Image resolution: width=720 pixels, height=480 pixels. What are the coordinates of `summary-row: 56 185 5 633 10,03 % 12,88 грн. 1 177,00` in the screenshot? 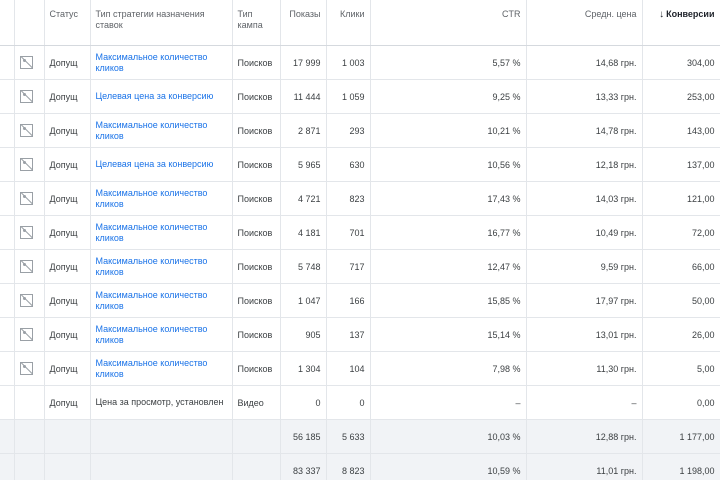 It's located at (360, 436).